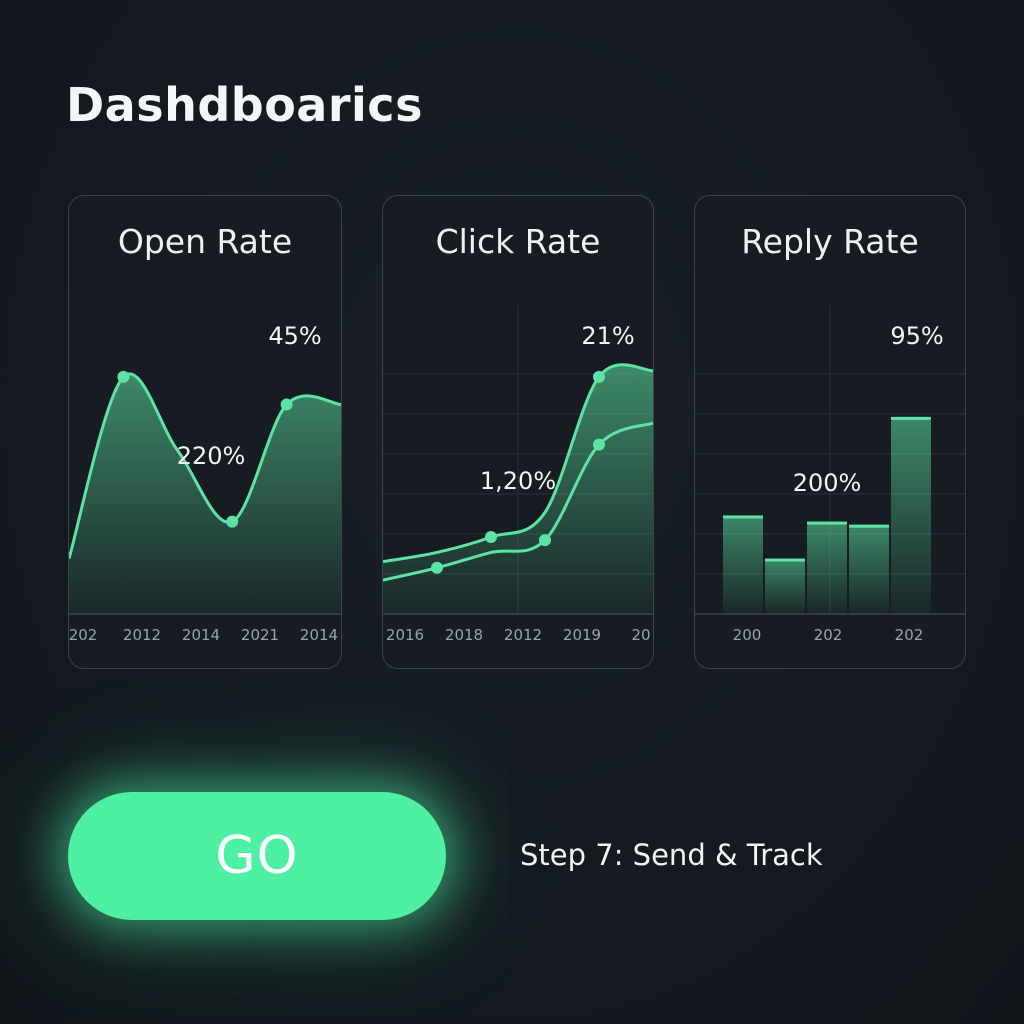  I want to click on click-rate-card: Click Rate 21% 1,20% 2016 2018 2012 2019 20, so click(518, 432).